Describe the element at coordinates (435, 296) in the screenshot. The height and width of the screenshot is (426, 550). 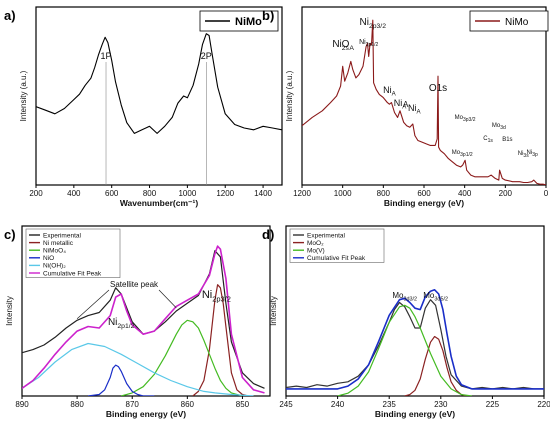
I see `annotation-label: Mo3d5/2` at that location.